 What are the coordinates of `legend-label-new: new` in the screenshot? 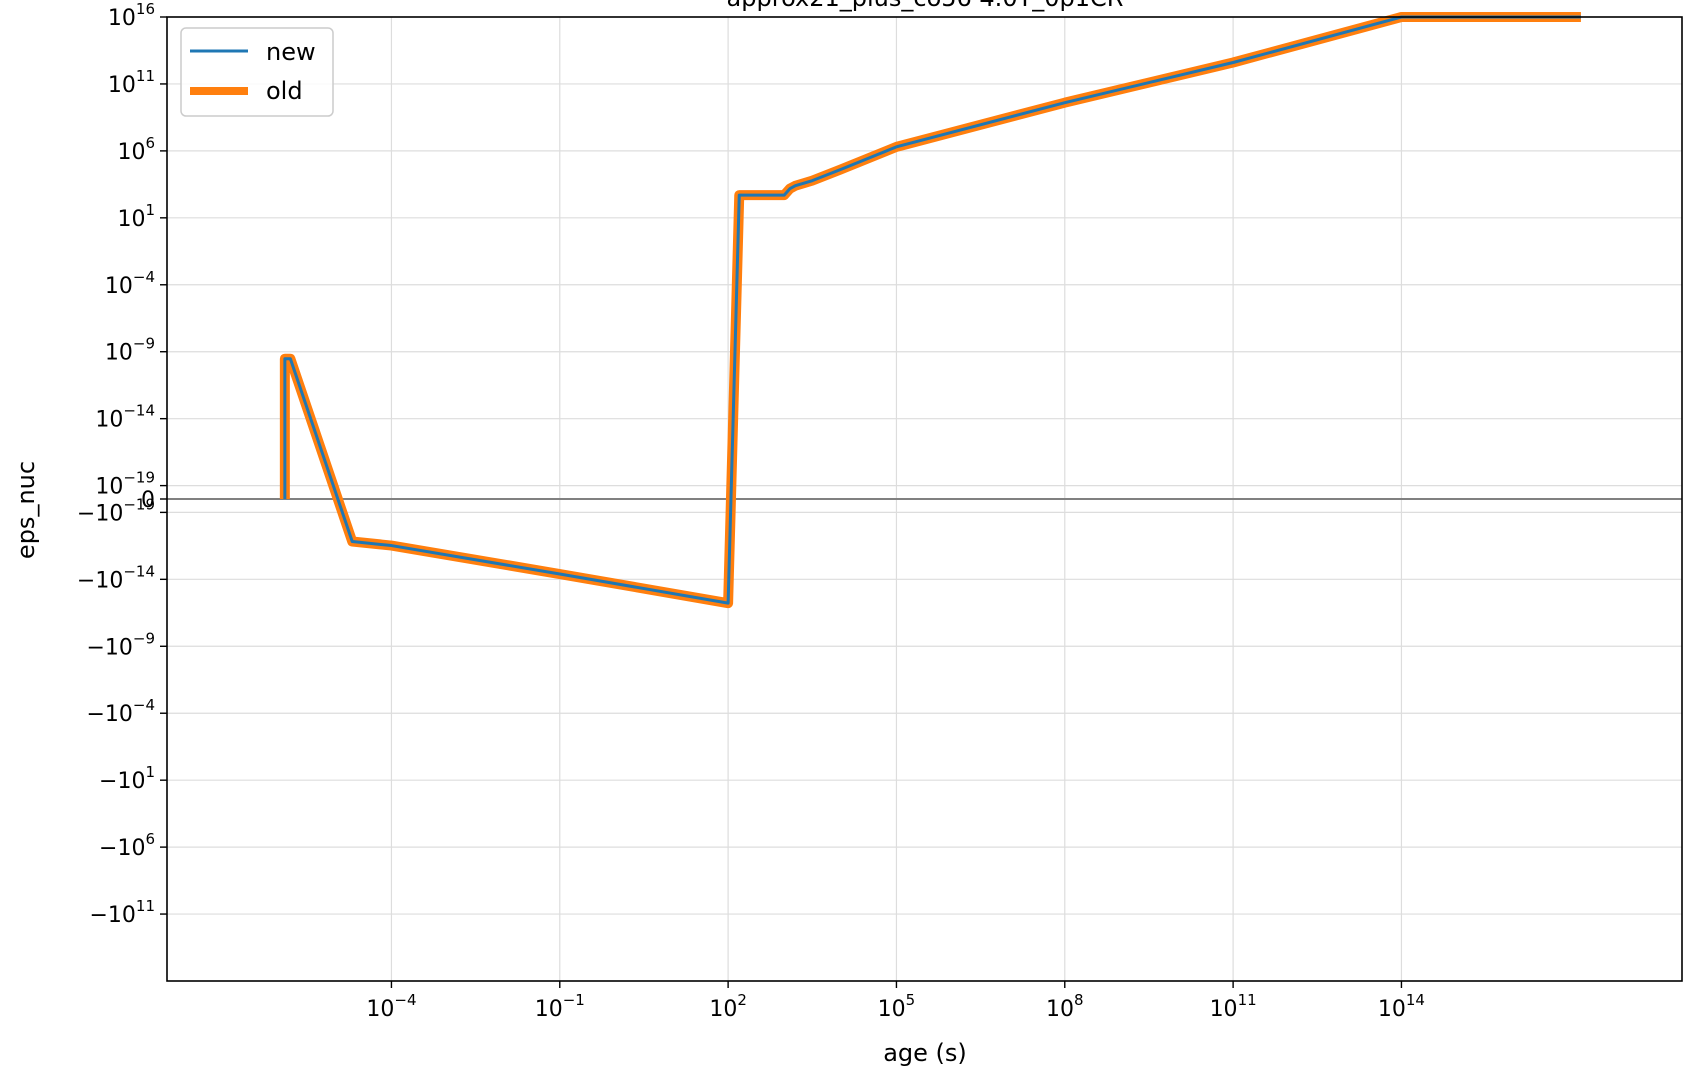 It's located at (291, 52).